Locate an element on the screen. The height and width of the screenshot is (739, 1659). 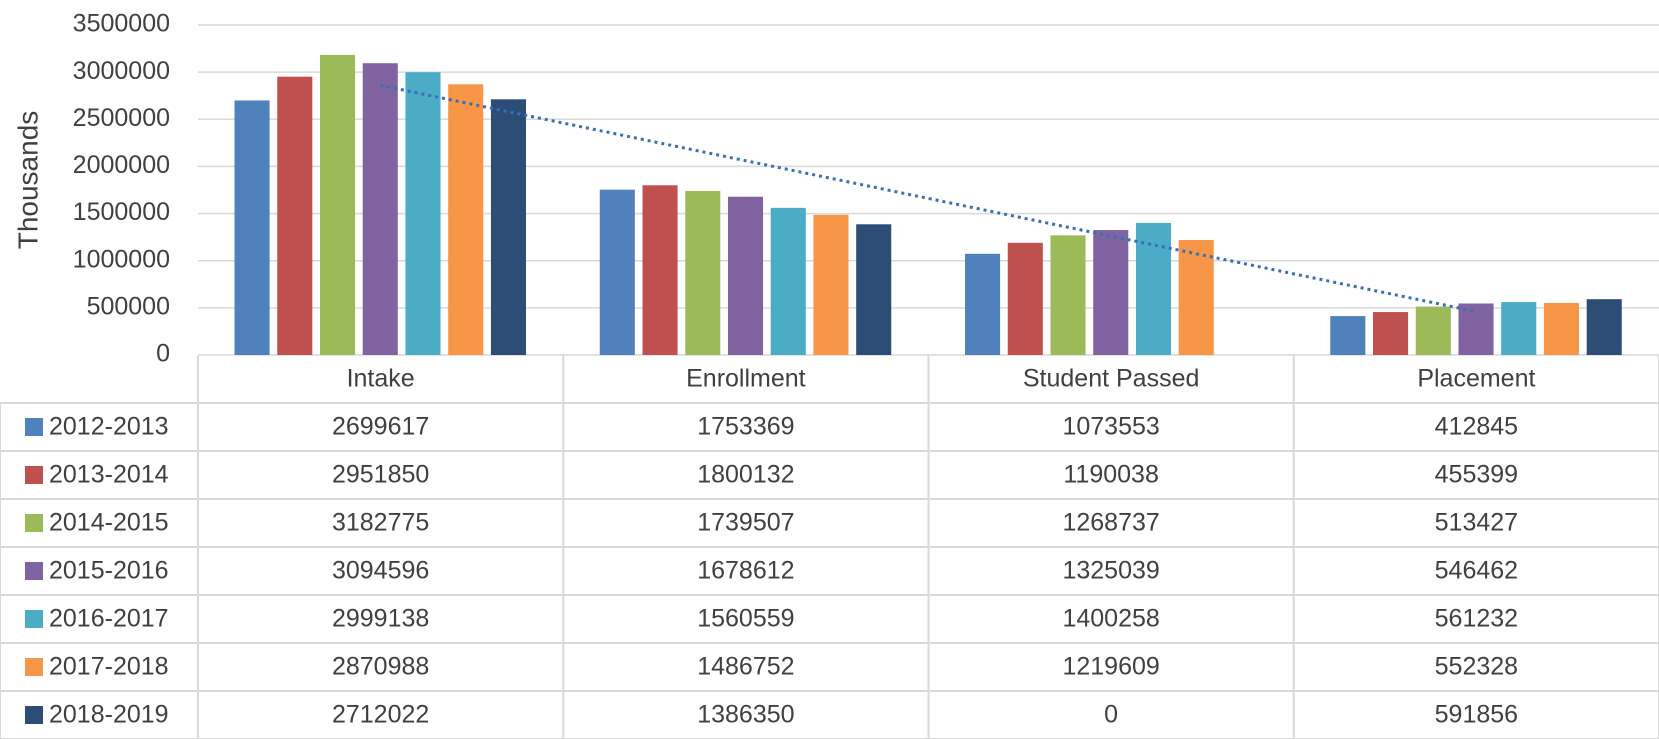
table-value: 2951850 is located at coordinates (380, 475).